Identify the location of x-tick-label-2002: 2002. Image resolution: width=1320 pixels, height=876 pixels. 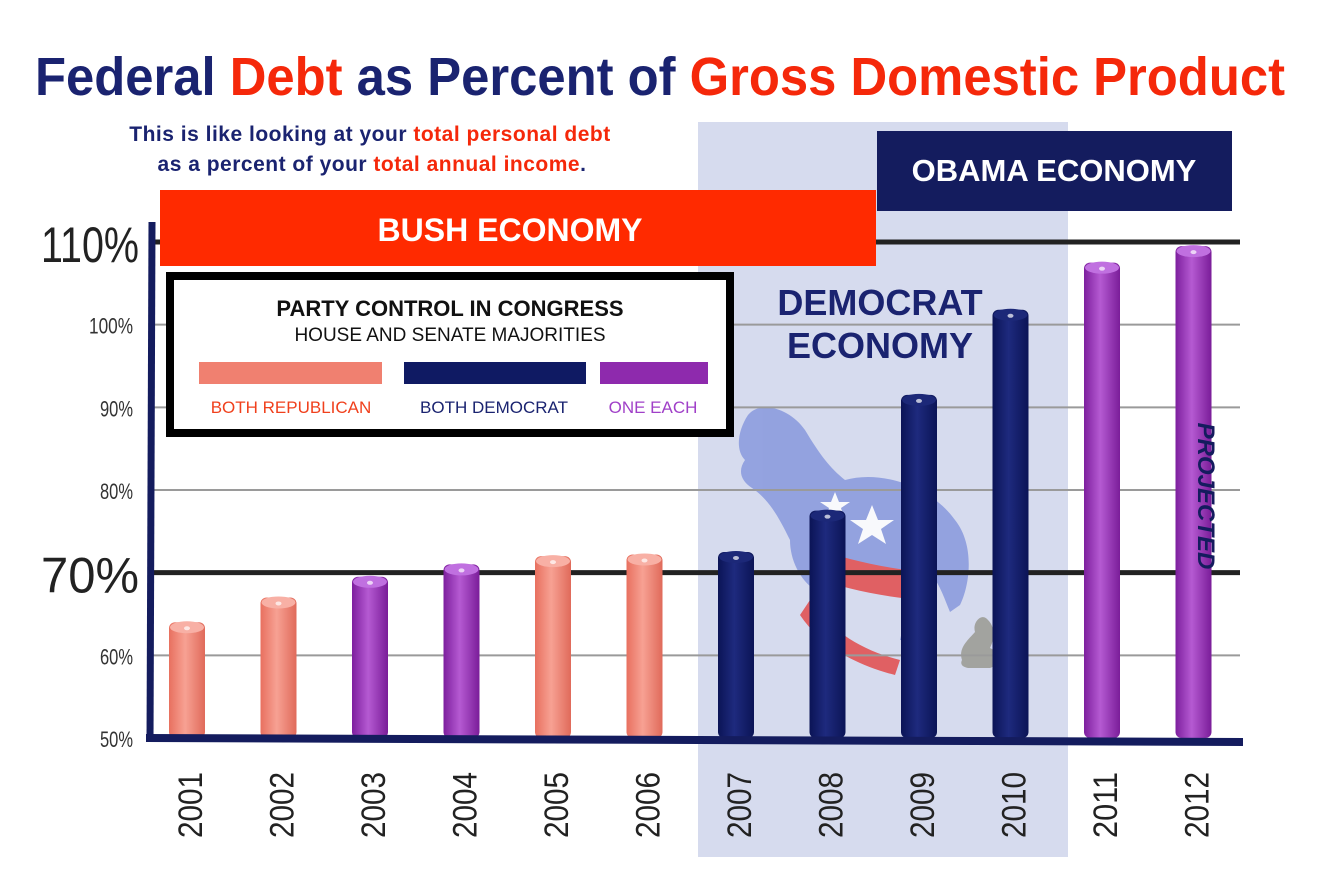
(283, 805).